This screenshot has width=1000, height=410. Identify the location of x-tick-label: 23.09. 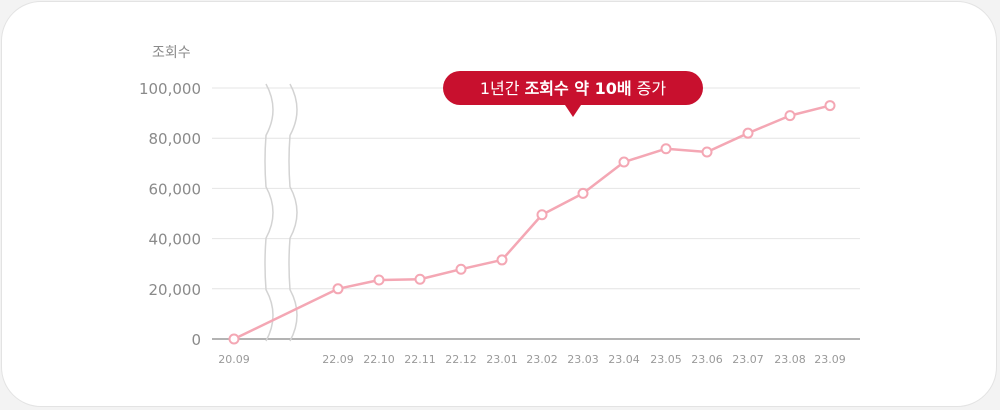
(830, 359).